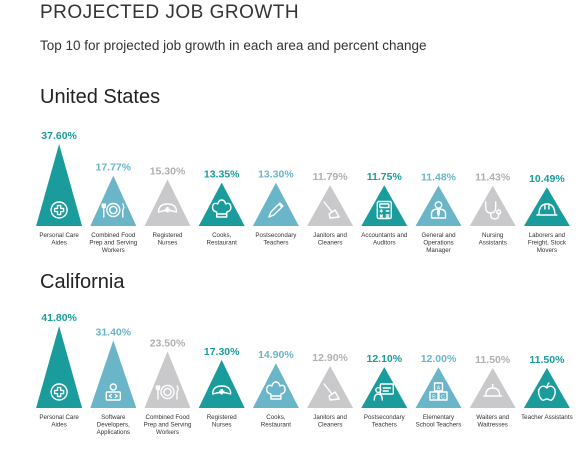 This screenshot has height=453, width=580. Describe the element at coordinates (492, 421) in the screenshot. I see `category-label: Waiters and Waitresses` at that location.